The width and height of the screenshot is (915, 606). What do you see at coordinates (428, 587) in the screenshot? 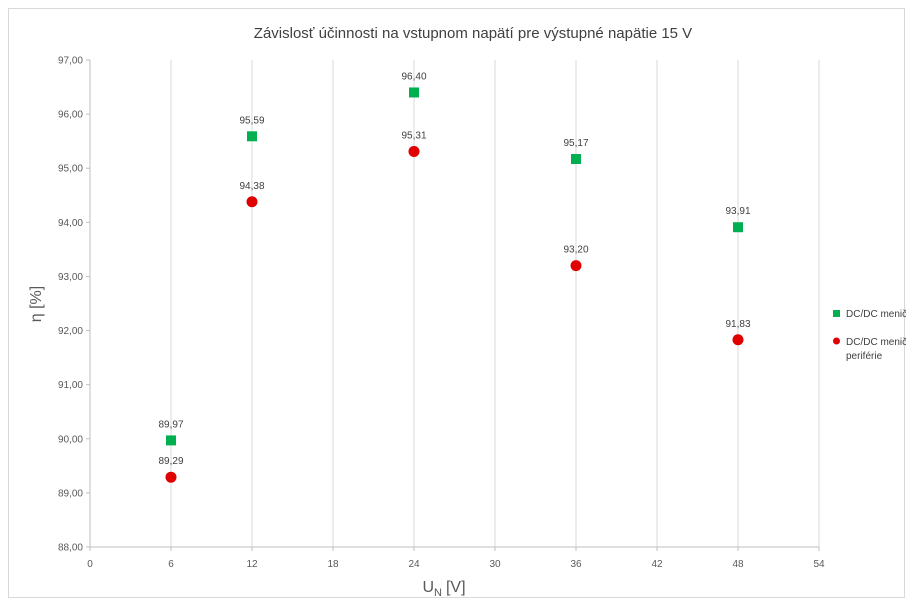
I see `x-axis-label-main: U` at bounding box center [428, 587].